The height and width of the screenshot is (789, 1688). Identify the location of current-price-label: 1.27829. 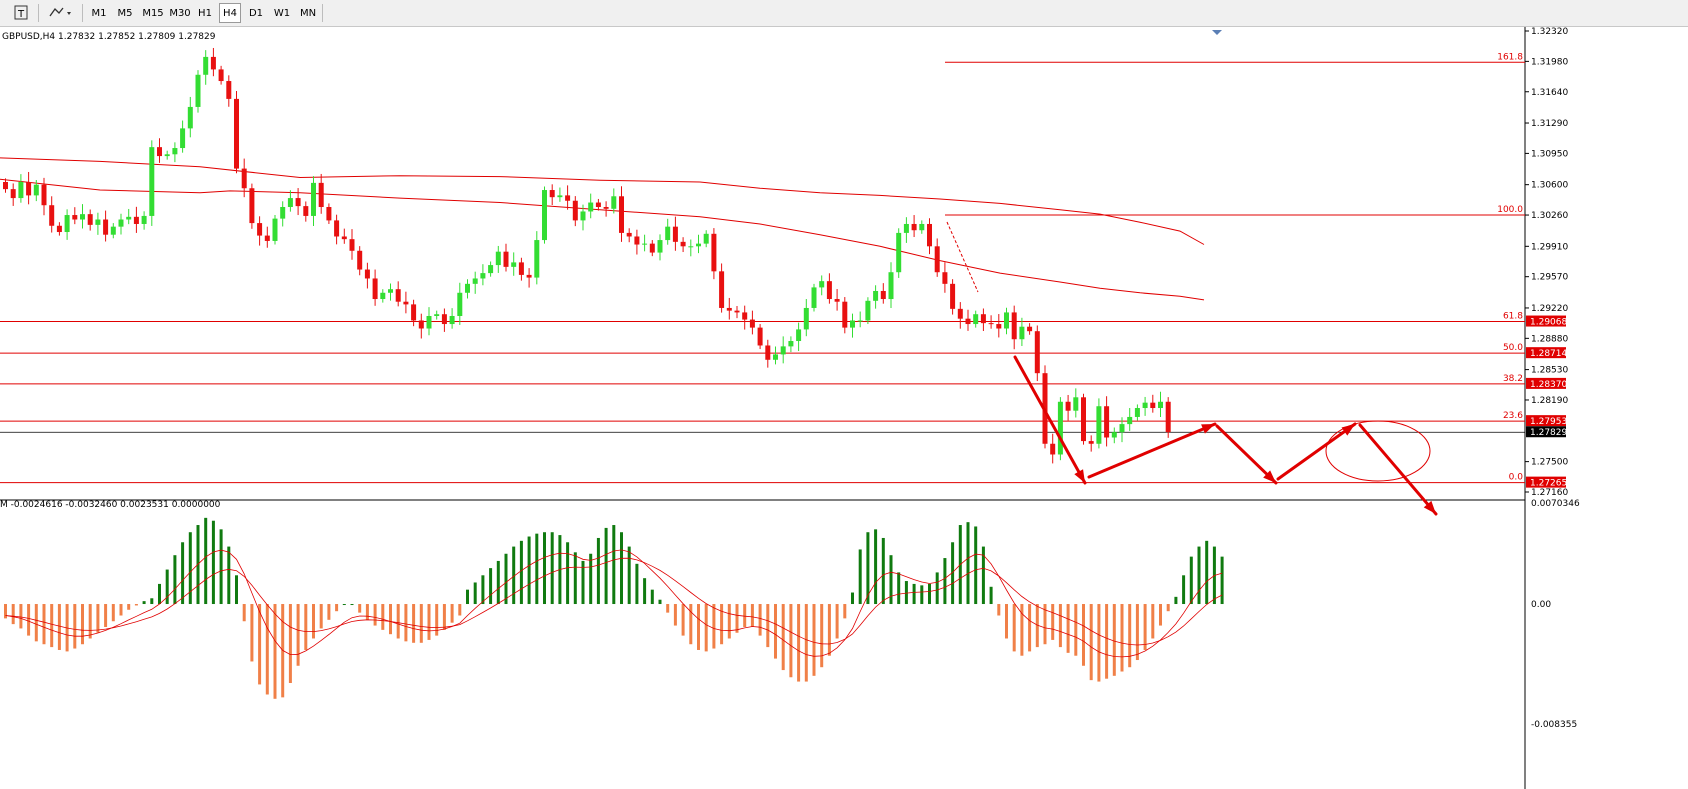
(1548, 433).